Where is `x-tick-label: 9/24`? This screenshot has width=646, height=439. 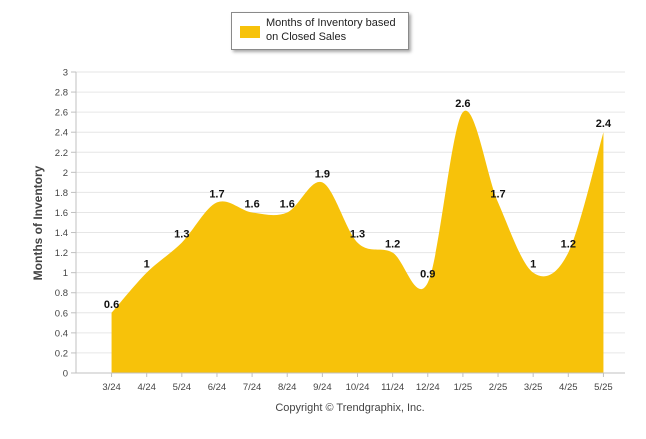 x-tick-label: 9/24 is located at coordinates (322, 387).